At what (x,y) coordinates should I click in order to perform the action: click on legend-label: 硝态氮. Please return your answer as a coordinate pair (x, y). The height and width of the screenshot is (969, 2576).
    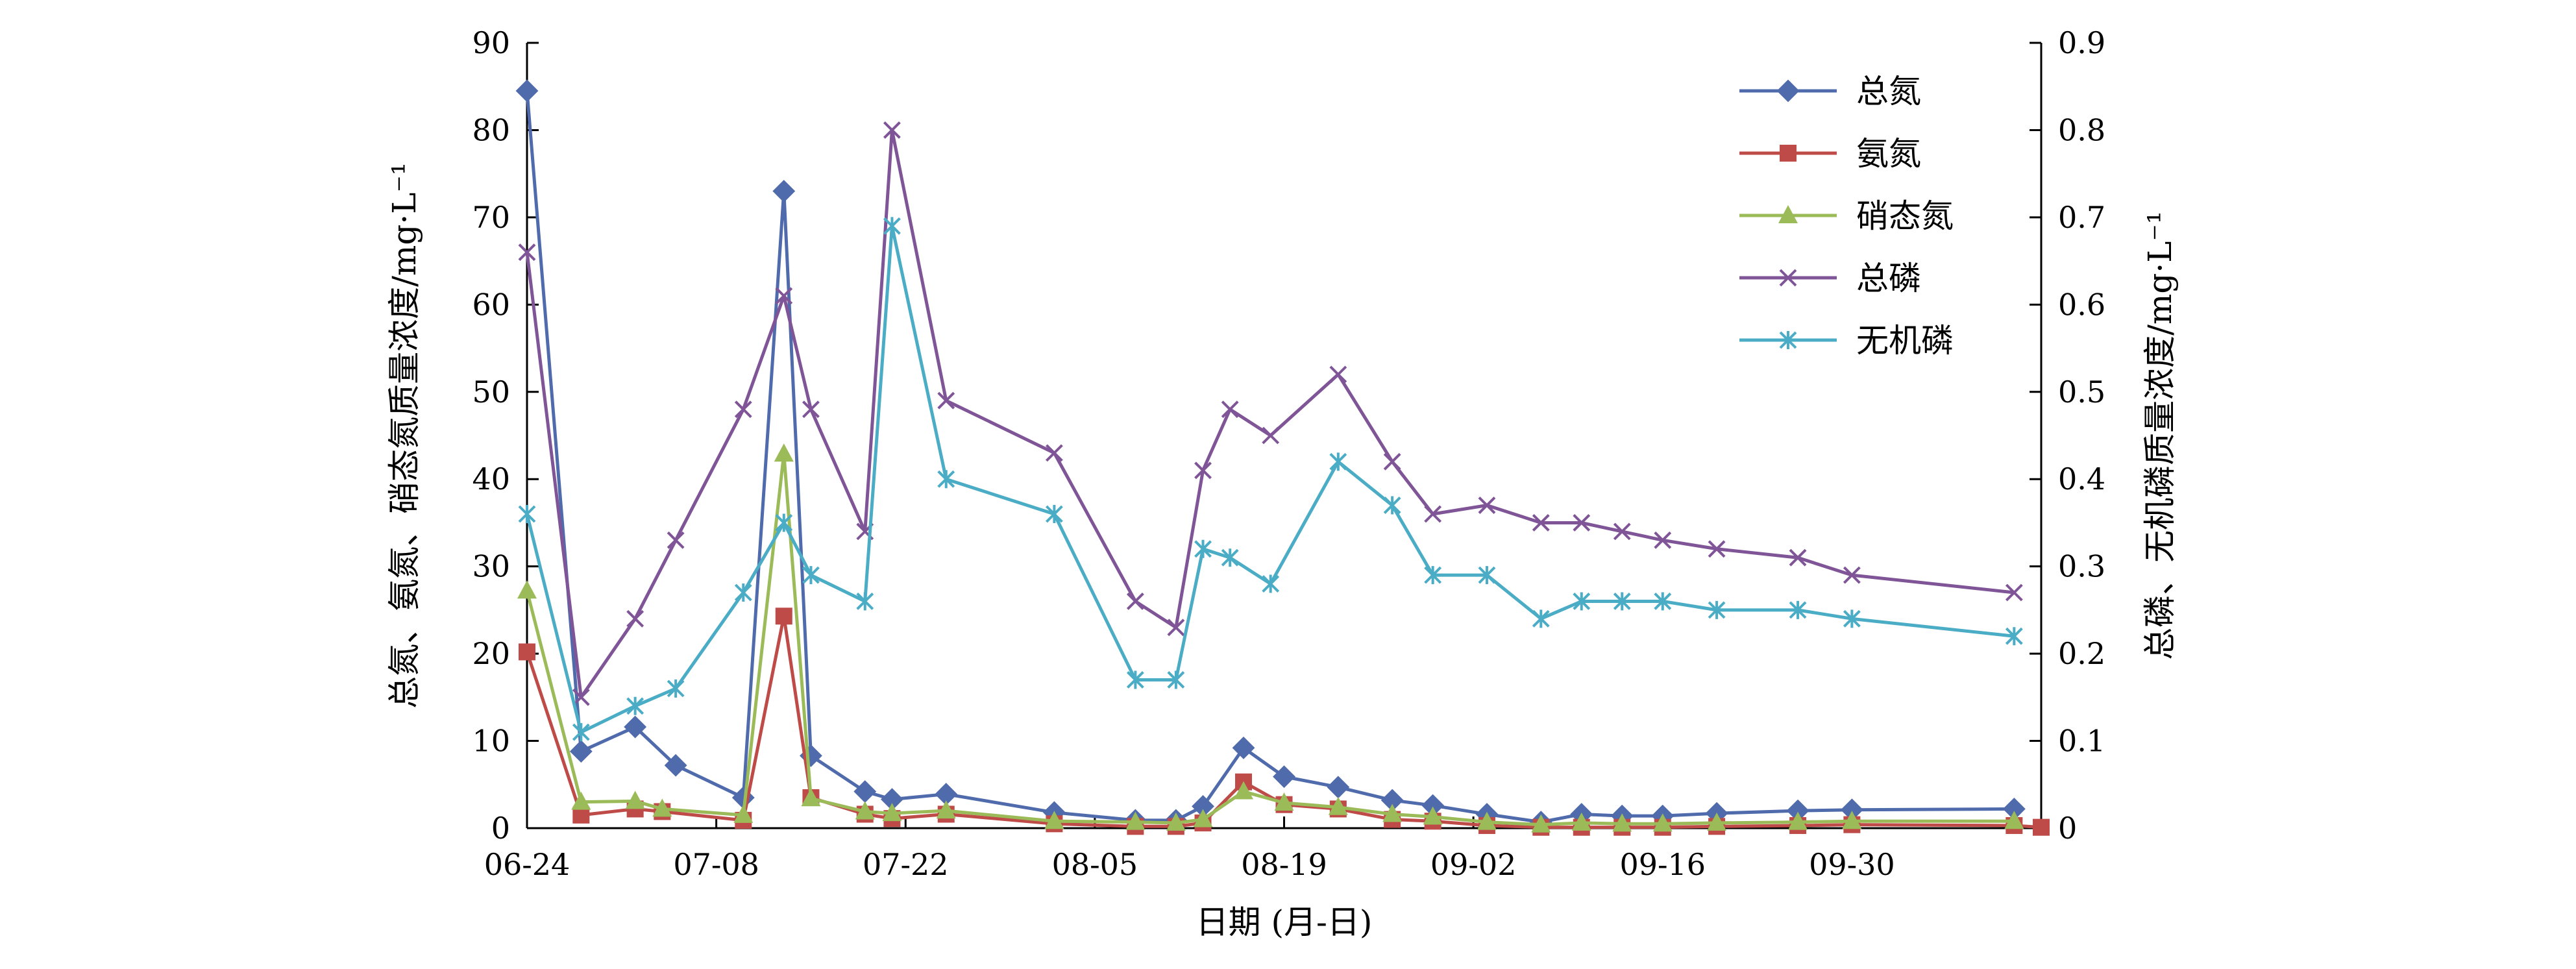
    Looking at the image, I should click on (1905, 216).